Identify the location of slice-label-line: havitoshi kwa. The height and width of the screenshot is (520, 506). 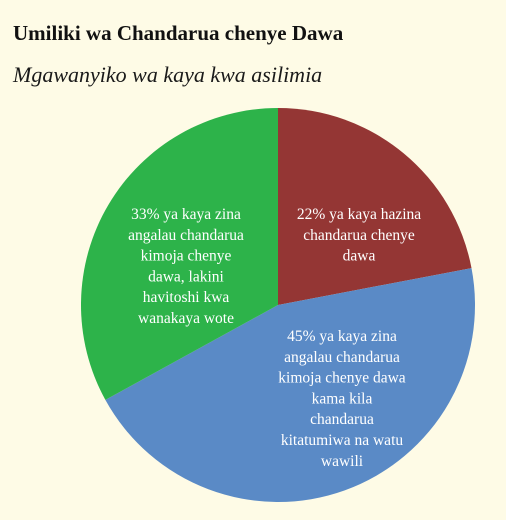
(186, 297).